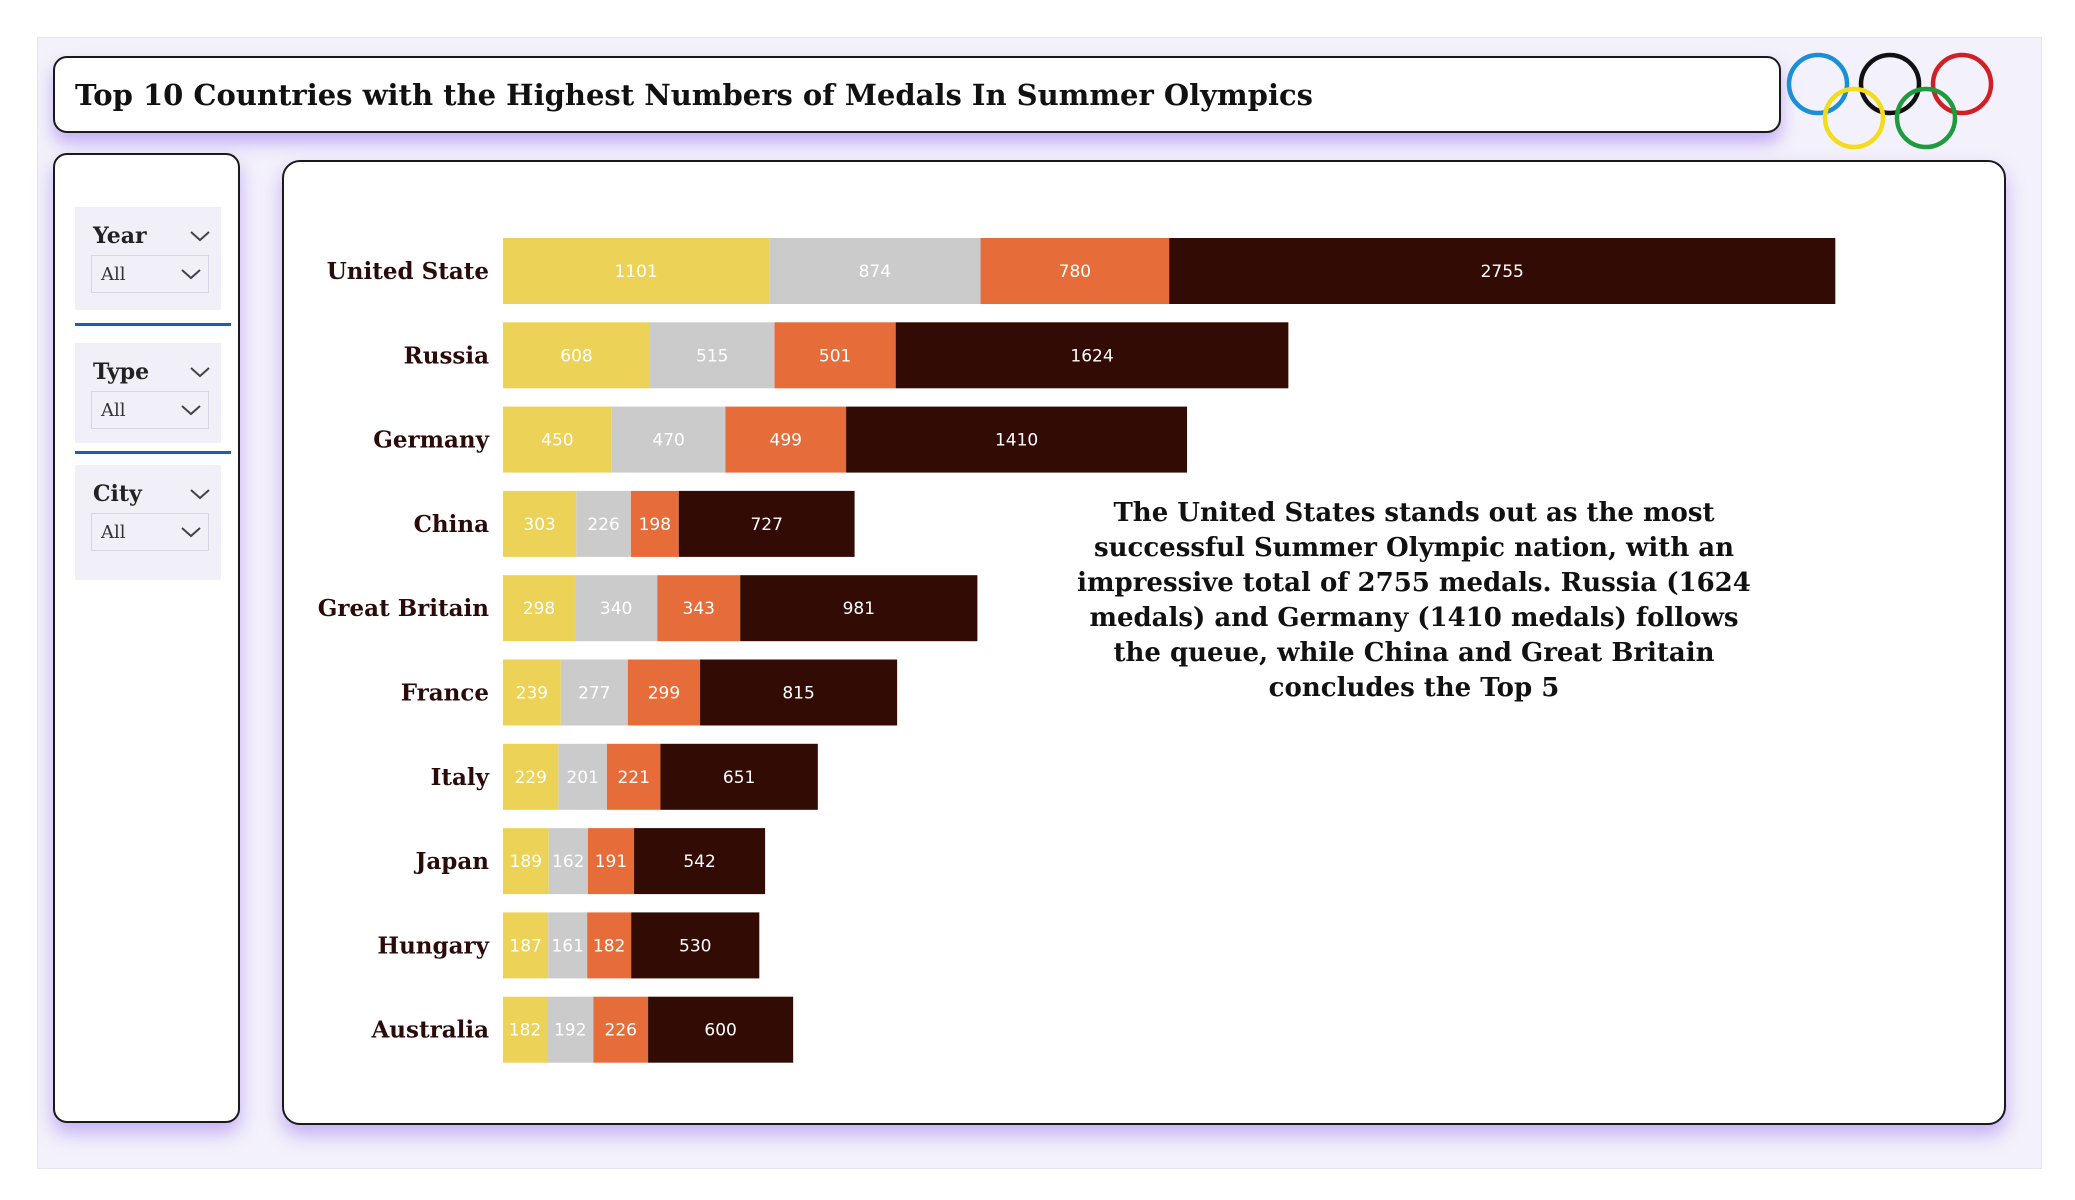  What do you see at coordinates (1962, 84) in the screenshot?
I see `ring-red-icon` at bounding box center [1962, 84].